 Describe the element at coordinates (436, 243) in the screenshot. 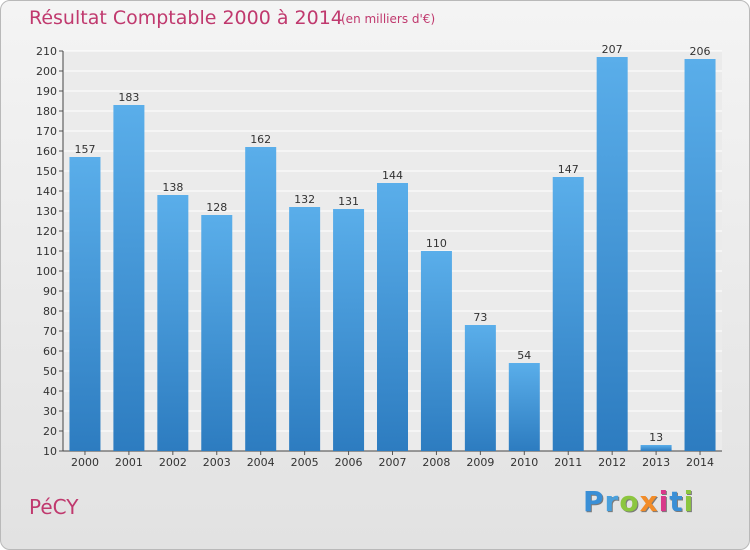

I see `bar-value-label: 110` at that location.